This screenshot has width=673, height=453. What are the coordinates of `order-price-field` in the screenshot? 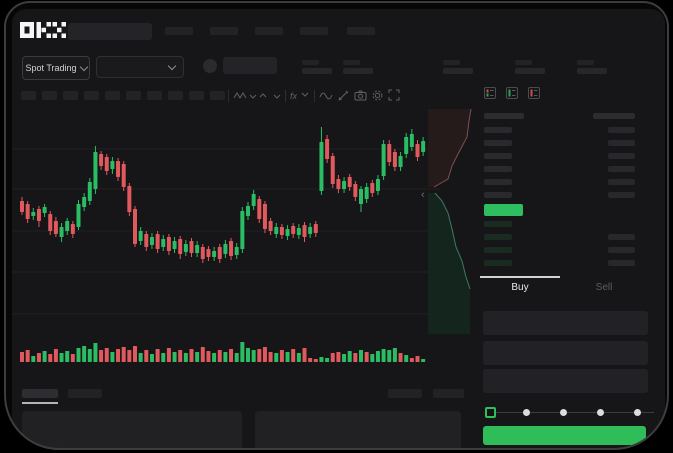 It's located at (565, 323).